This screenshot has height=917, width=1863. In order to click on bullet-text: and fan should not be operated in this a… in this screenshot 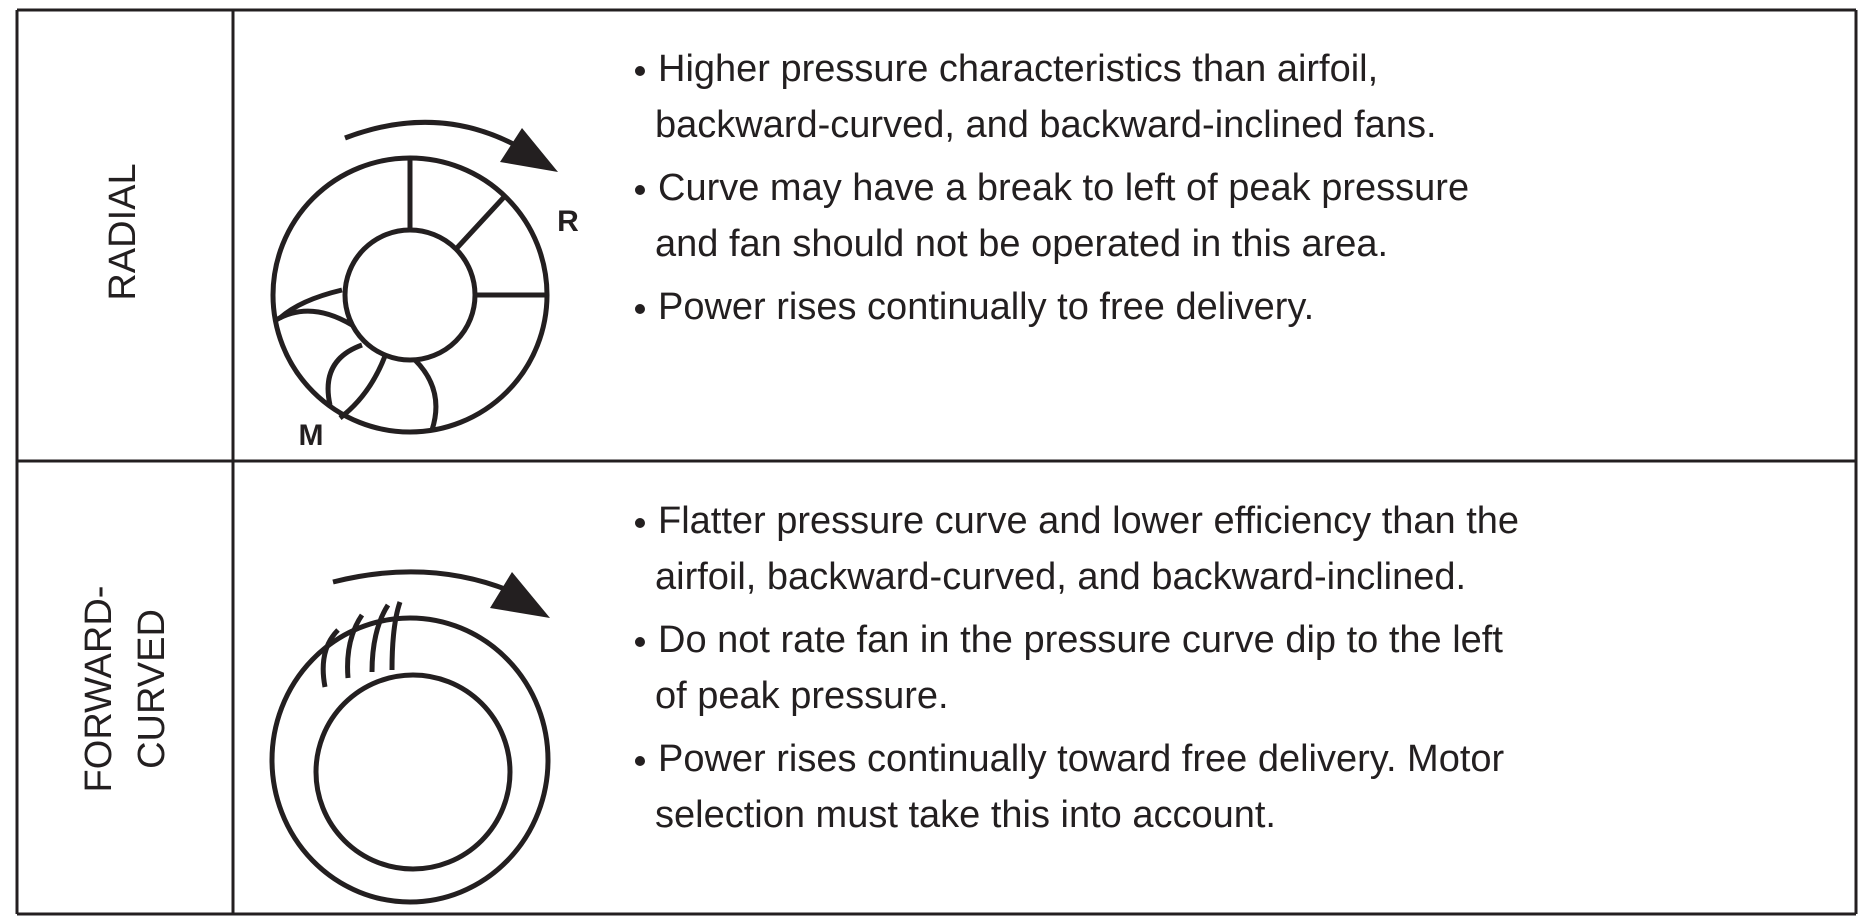, I will do `click(1021, 244)`.